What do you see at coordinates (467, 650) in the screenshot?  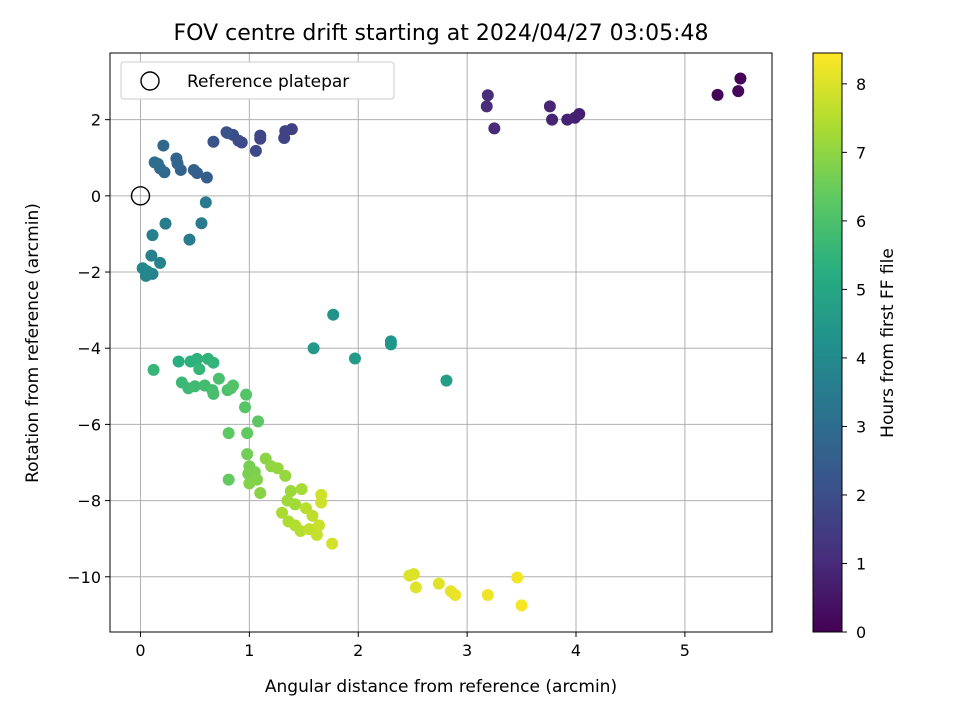 I see `x-tick-label: 3` at bounding box center [467, 650].